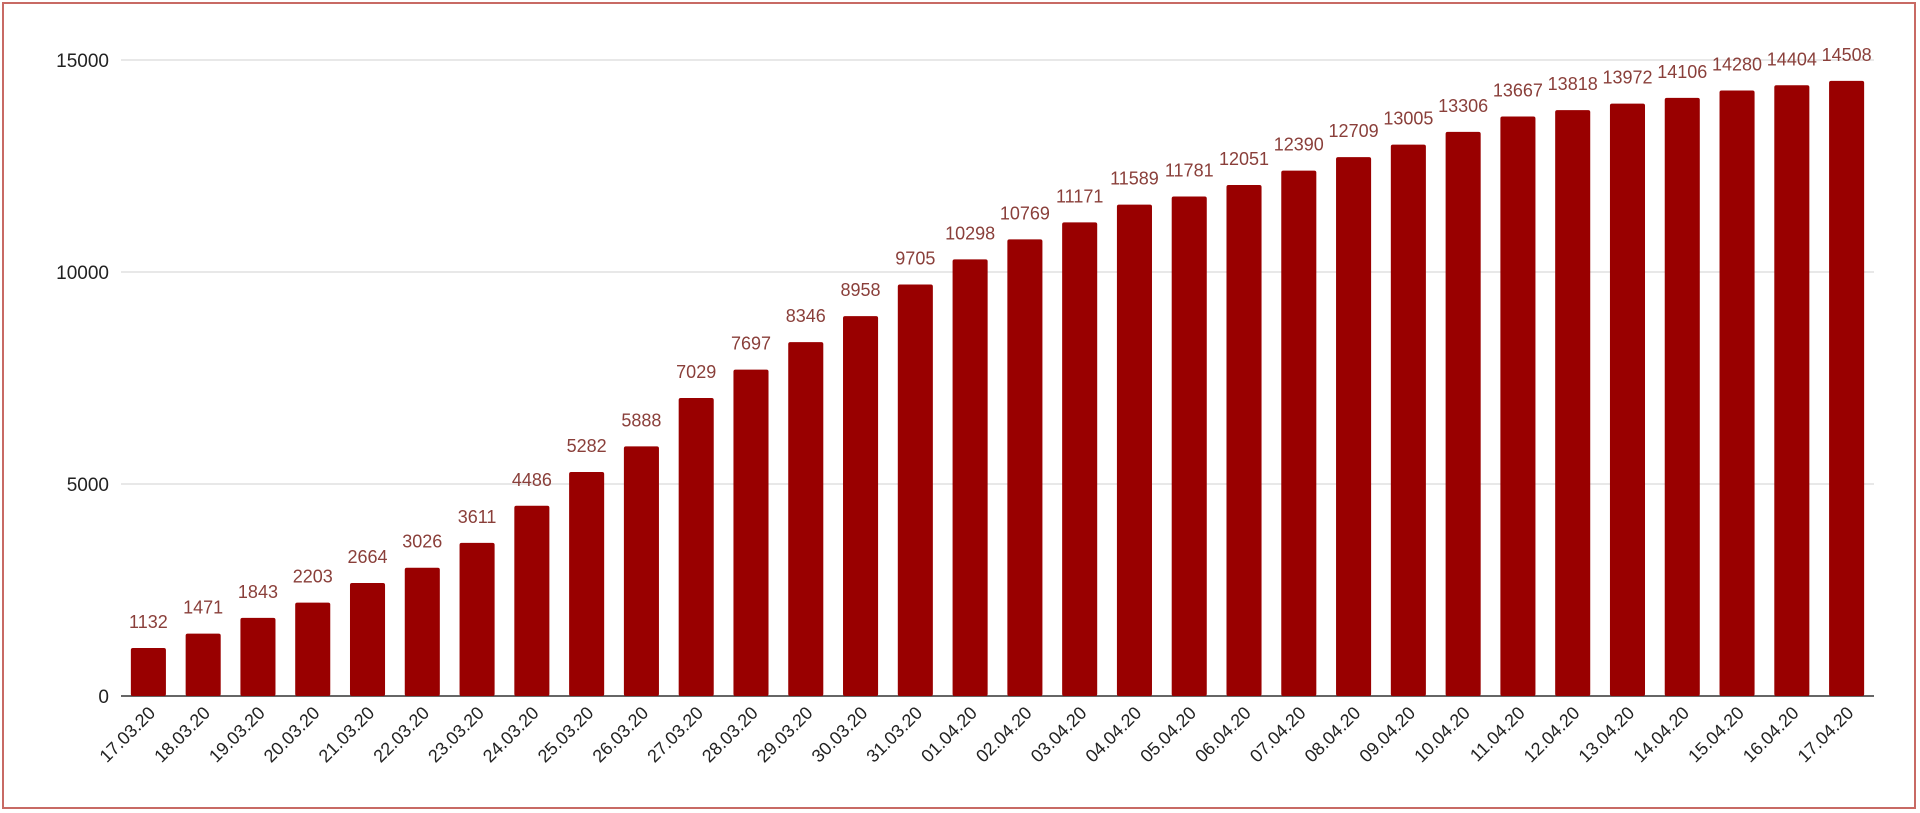 Image resolution: width=1920 pixels, height=813 pixels. I want to click on data-label: 12709, so click(1354, 131).